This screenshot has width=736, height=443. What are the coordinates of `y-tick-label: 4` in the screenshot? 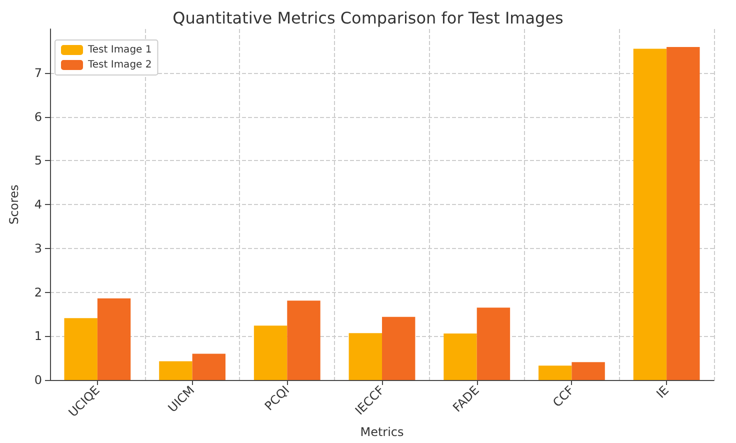 It's located at (38, 205).